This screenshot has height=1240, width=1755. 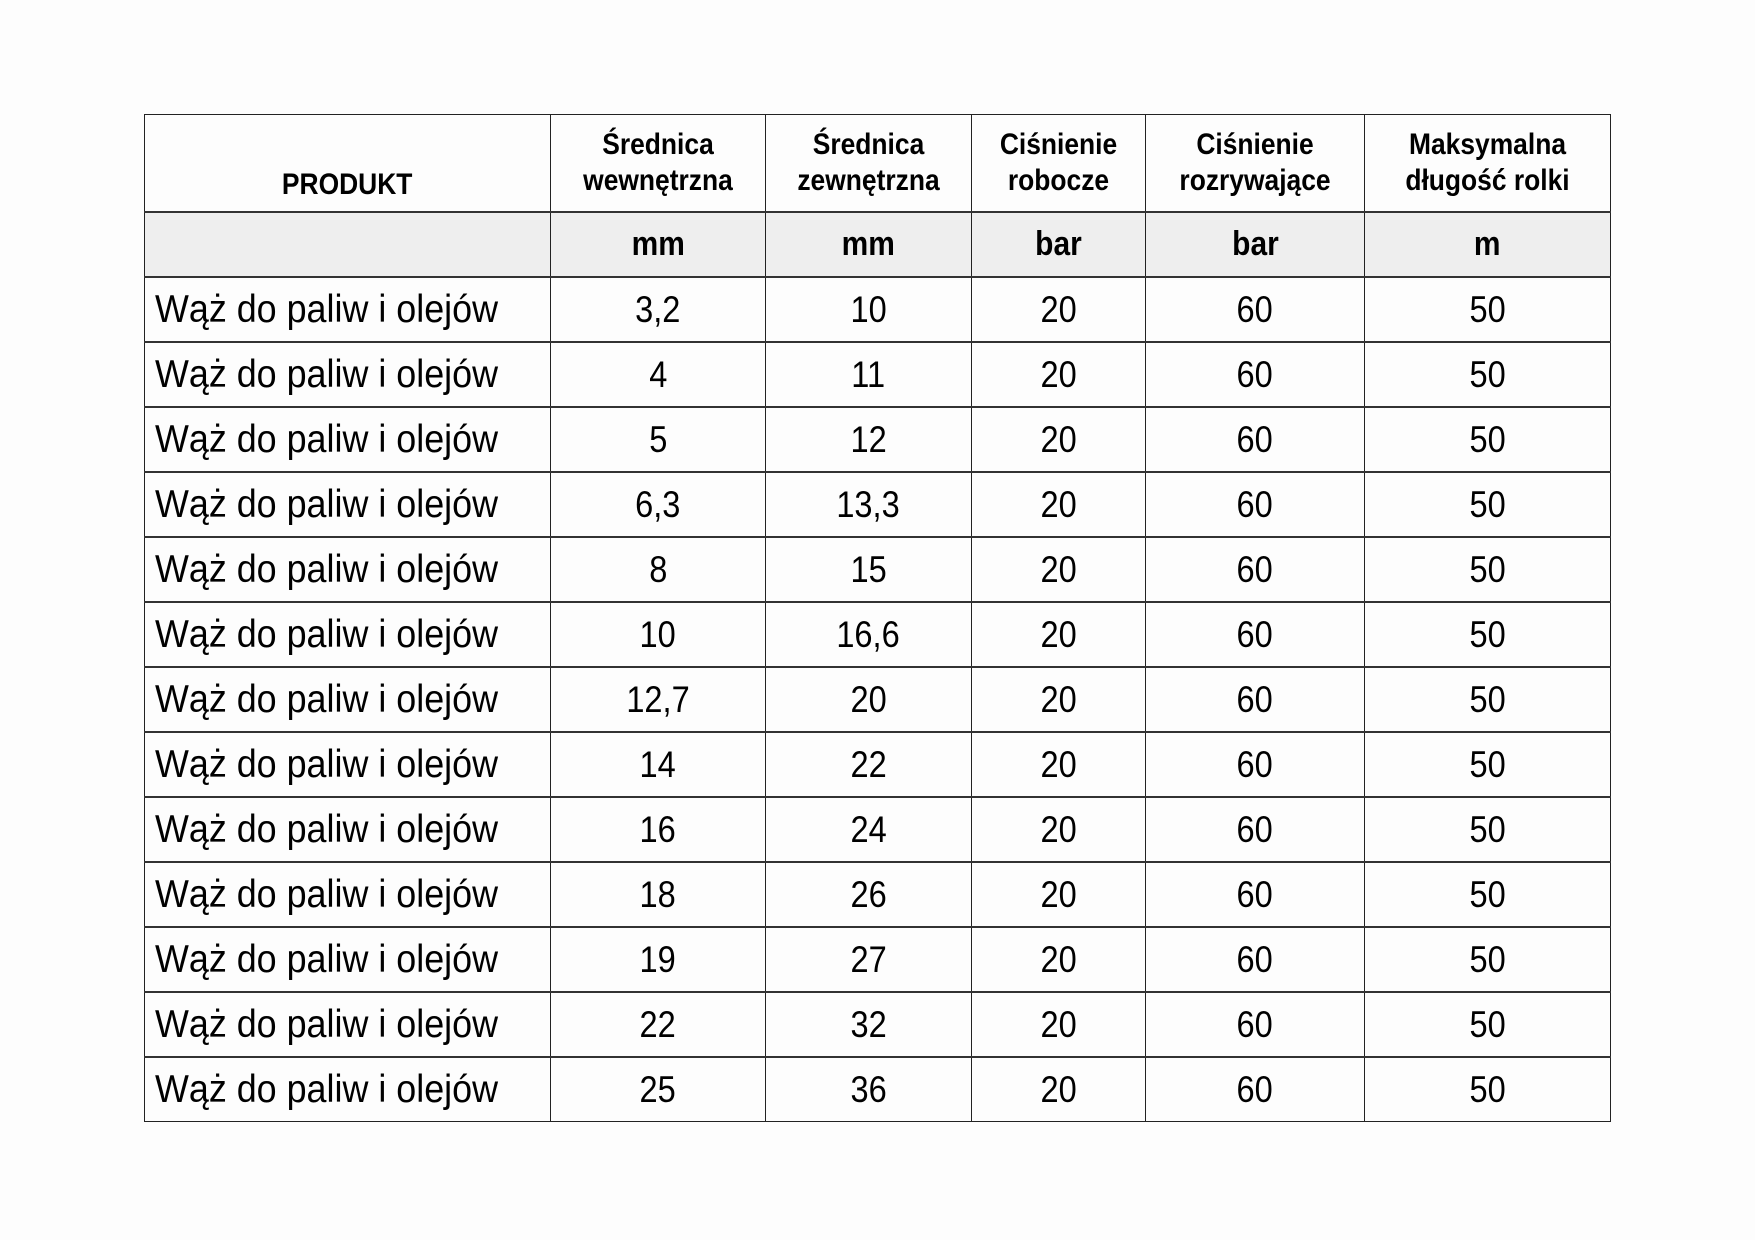 What do you see at coordinates (658, 244) in the screenshot?
I see `unit-inner-diameter: mm` at bounding box center [658, 244].